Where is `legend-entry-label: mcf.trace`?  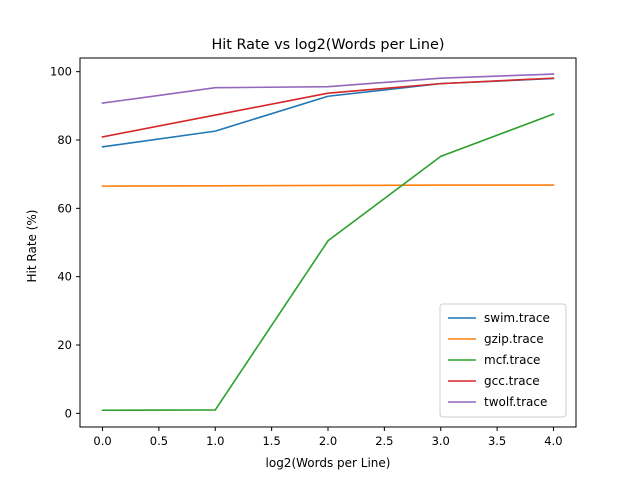
legend-entry-label: mcf.trace is located at coordinates (512, 360).